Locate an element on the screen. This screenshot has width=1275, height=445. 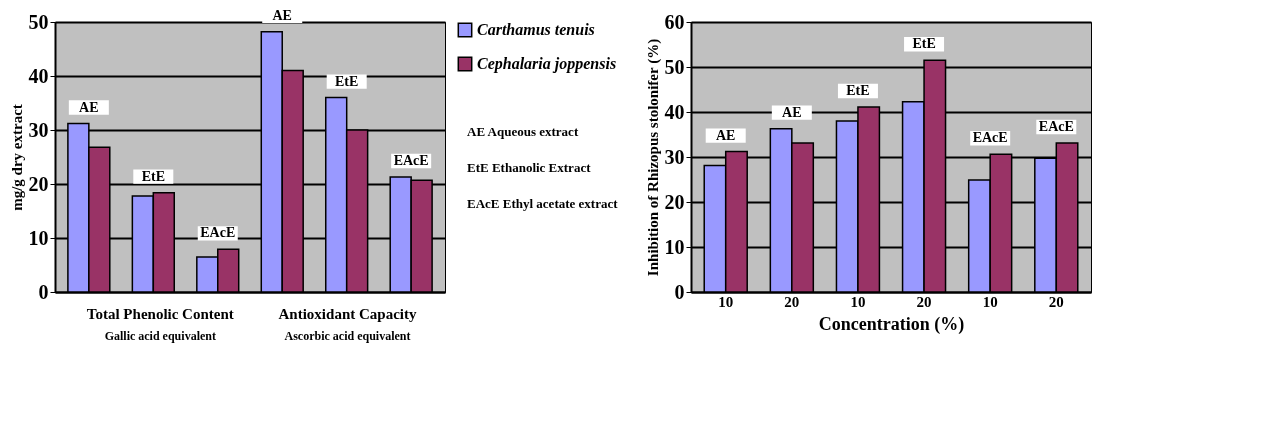
x-axis-title: Concentration (%) is located at coordinates (891, 324).